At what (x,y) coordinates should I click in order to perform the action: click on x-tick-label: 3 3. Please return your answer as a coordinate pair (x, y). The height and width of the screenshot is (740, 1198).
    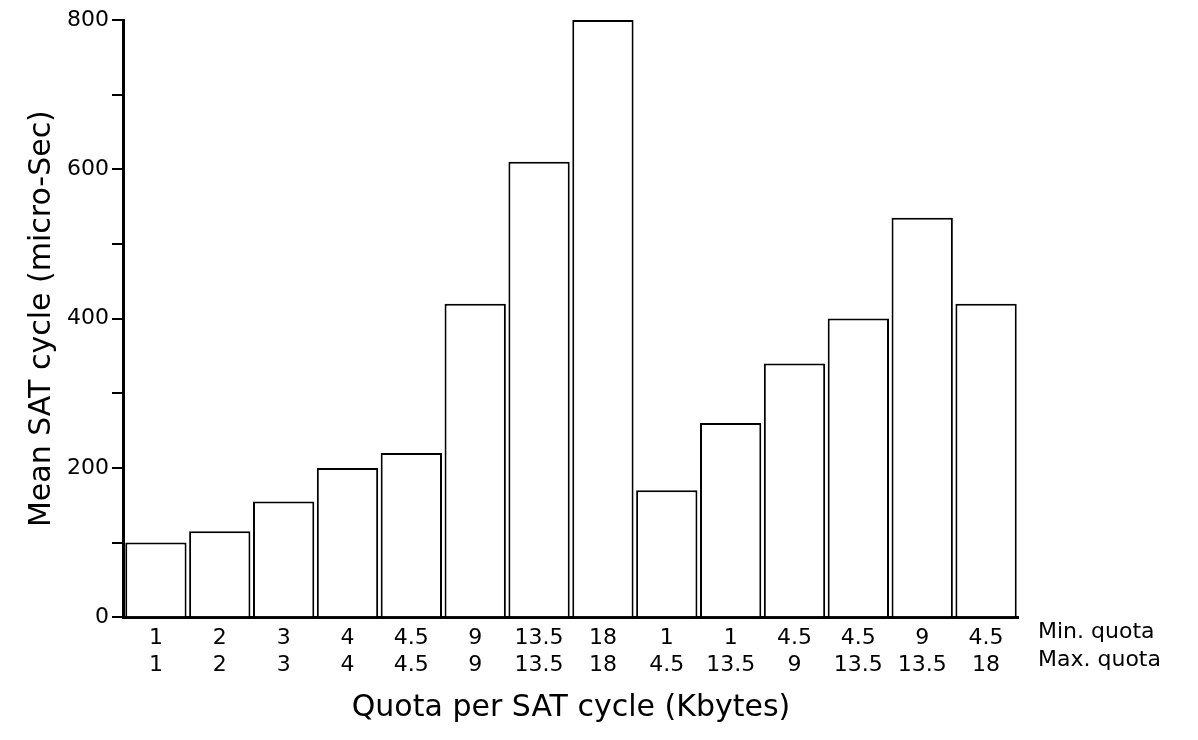
    Looking at the image, I should click on (283, 650).